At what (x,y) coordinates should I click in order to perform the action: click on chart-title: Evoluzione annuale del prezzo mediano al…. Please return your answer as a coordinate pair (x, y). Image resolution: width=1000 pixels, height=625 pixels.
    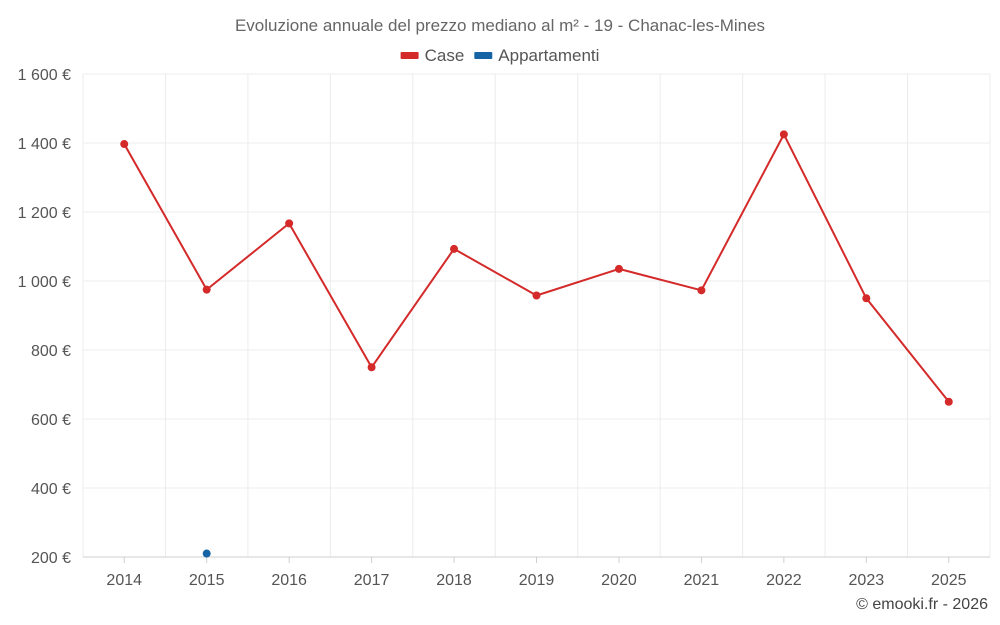
    Looking at the image, I should click on (500, 25).